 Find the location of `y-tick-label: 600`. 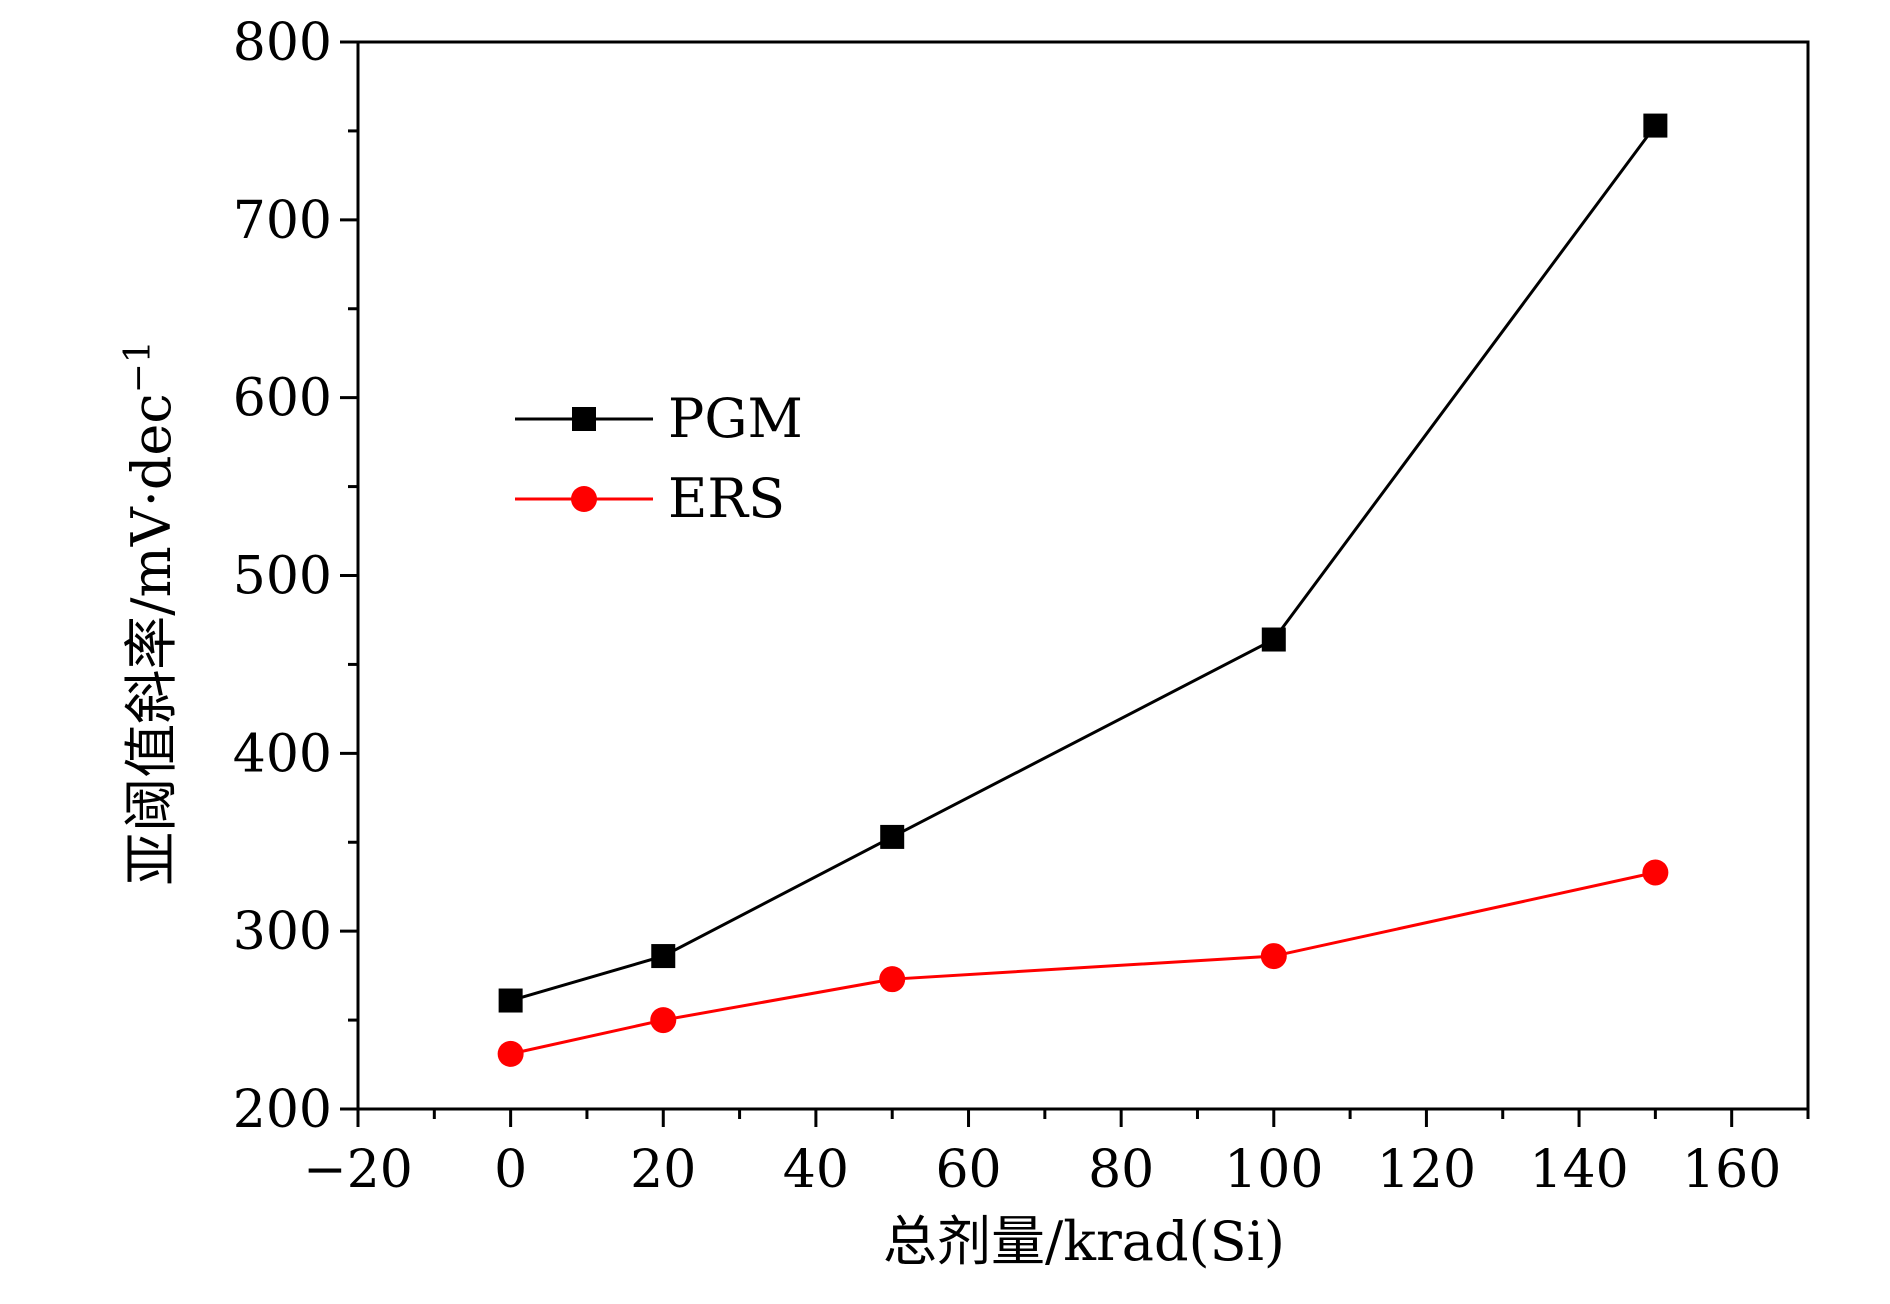

y-tick-label: 600 is located at coordinates (282, 399).